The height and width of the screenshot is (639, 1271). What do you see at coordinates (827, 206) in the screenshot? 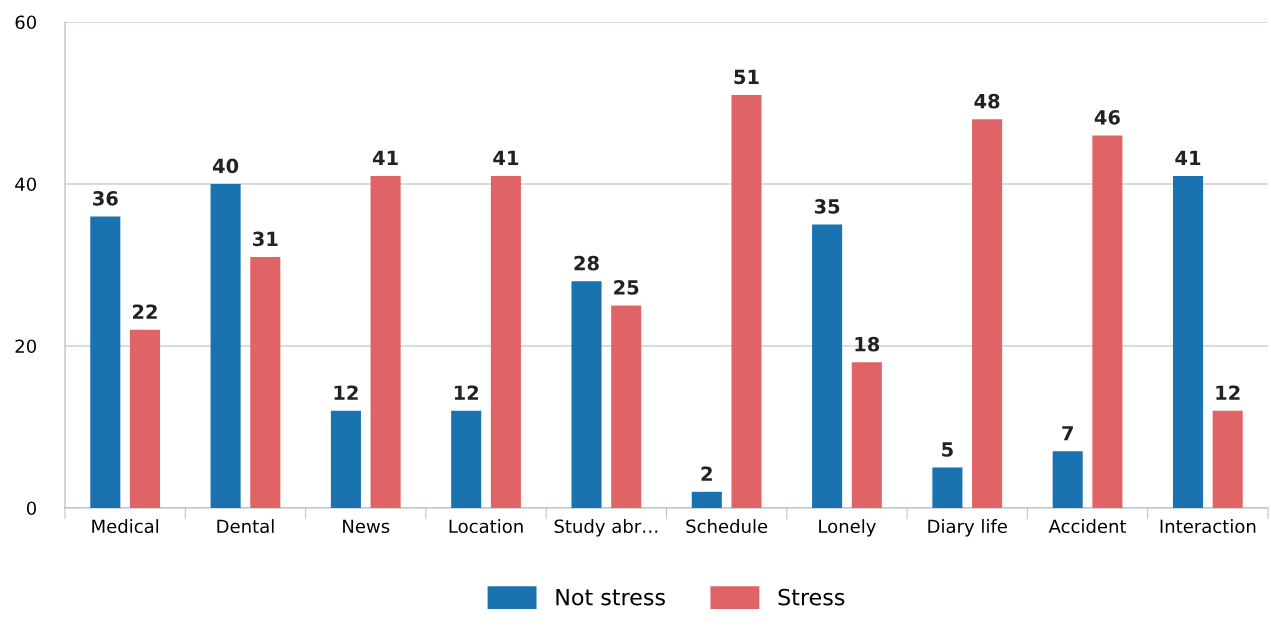
I see `data-label: 35` at bounding box center [827, 206].